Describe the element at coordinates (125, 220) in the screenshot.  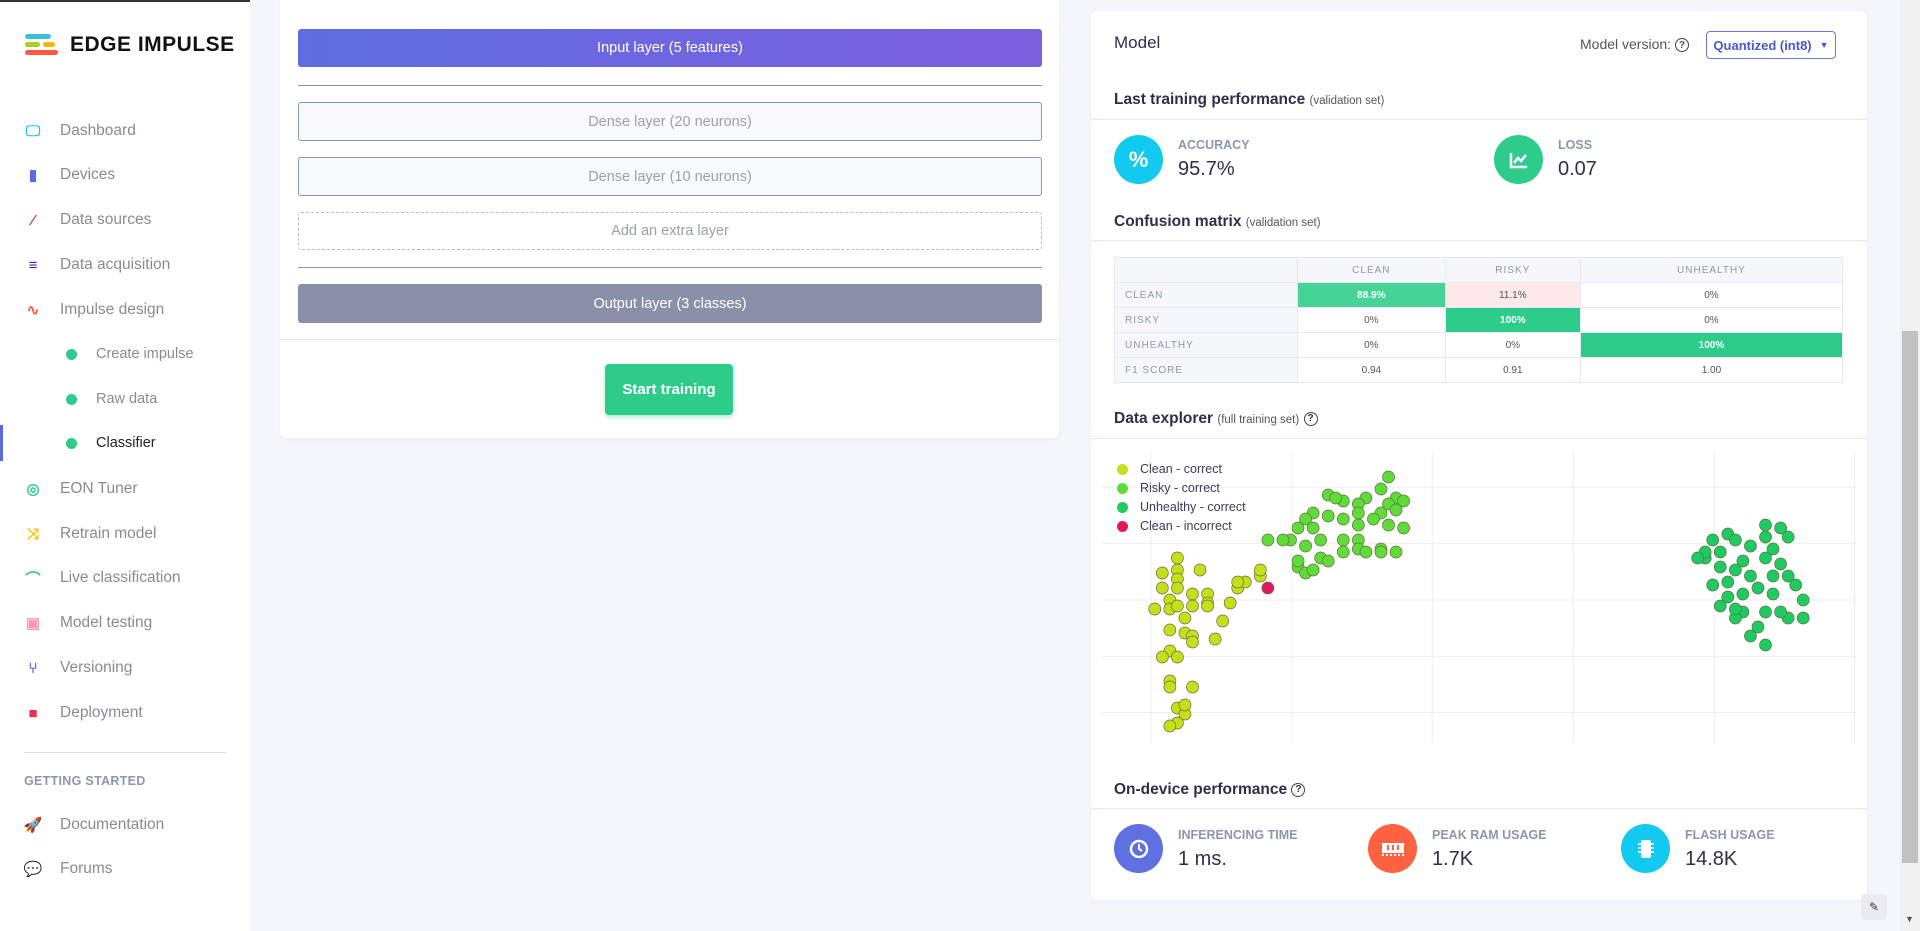
I see `sidebar-item-data-sources: ⁄ Data sources` at that location.